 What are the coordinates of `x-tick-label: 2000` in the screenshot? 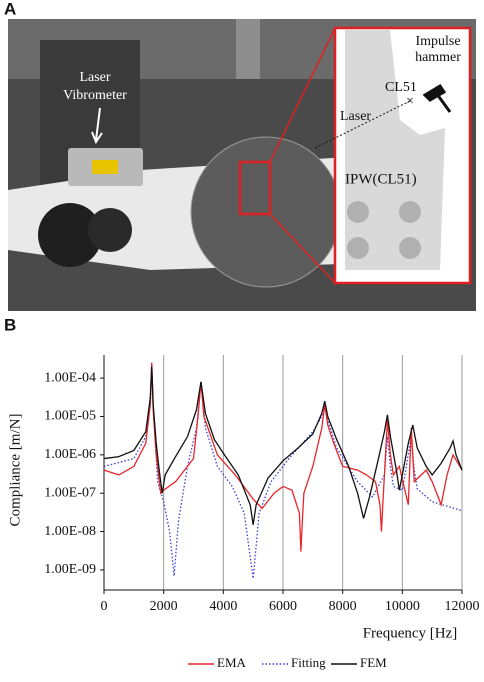 It's located at (164, 606).